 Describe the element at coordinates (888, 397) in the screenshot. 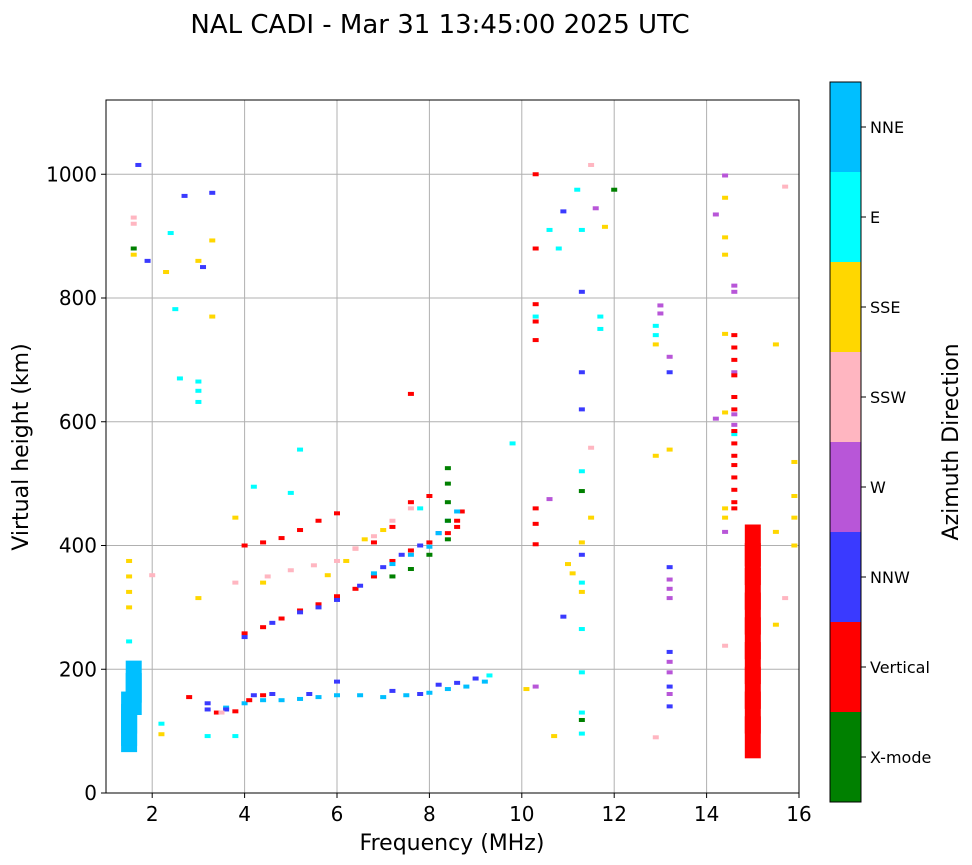

I see `colorbar-label: SSW` at that location.